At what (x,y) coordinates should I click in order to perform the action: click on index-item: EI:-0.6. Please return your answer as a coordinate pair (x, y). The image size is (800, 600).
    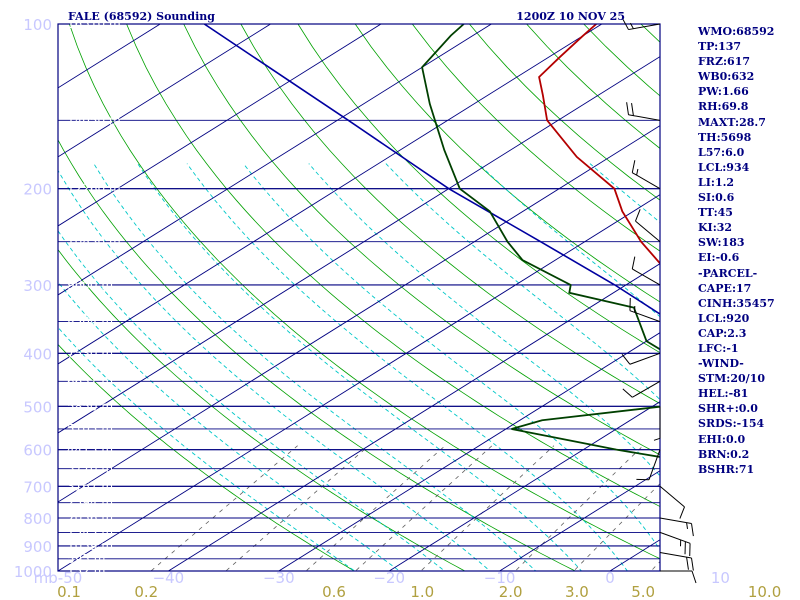
    Looking at the image, I should click on (719, 258).